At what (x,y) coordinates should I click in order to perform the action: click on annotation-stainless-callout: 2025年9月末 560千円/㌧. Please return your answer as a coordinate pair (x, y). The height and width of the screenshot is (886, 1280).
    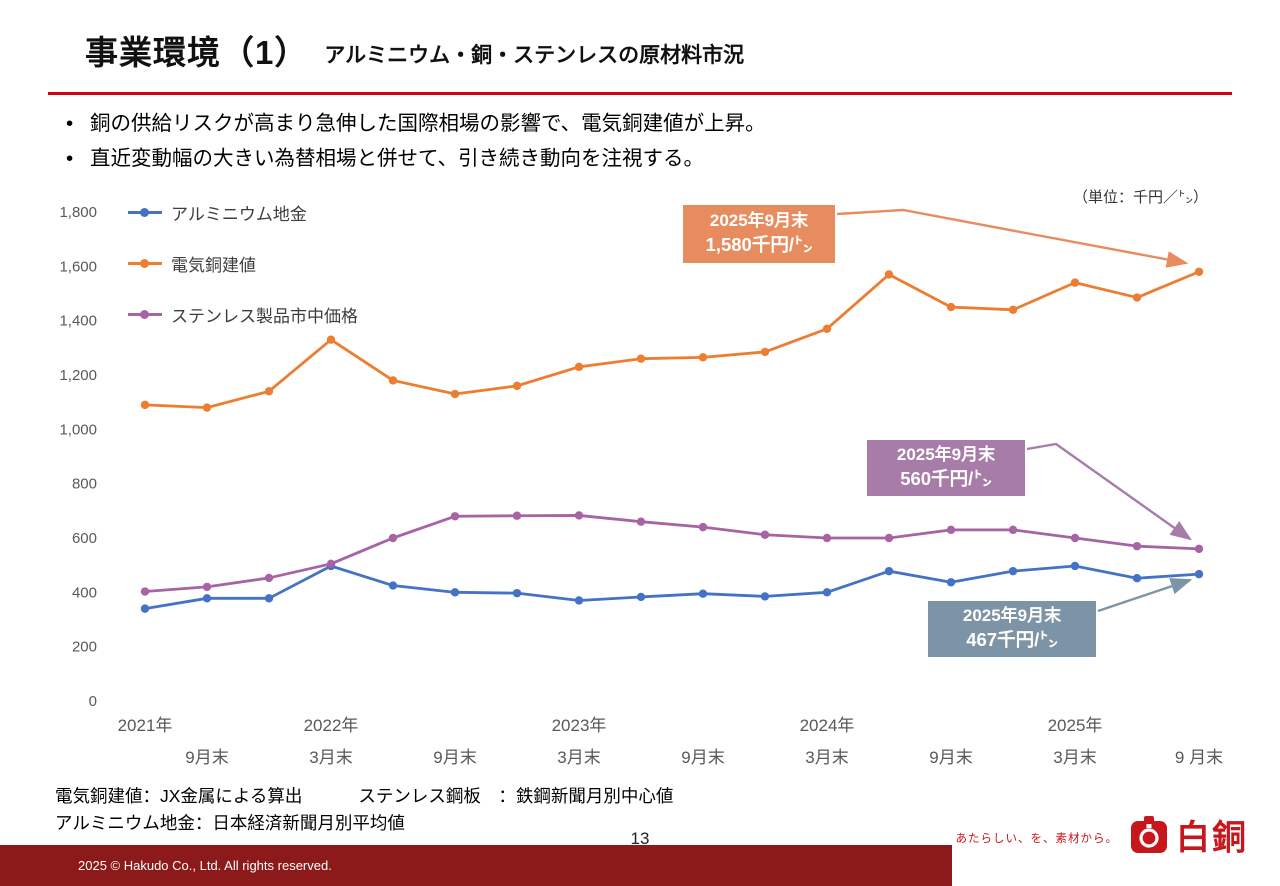
    Looking at the image, I should click on (946, 468).